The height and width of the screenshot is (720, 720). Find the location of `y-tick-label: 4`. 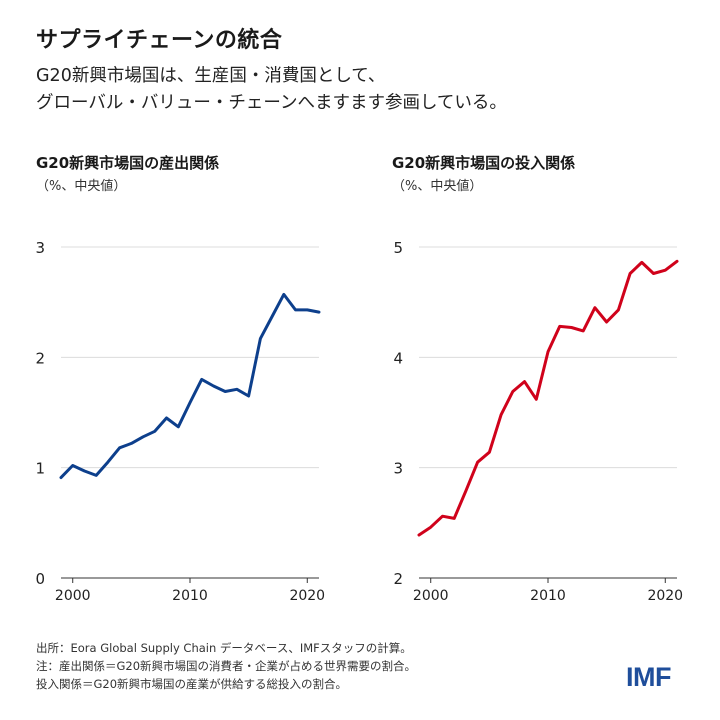

y-tick-label: 4 is located at coordinates (398, 358).